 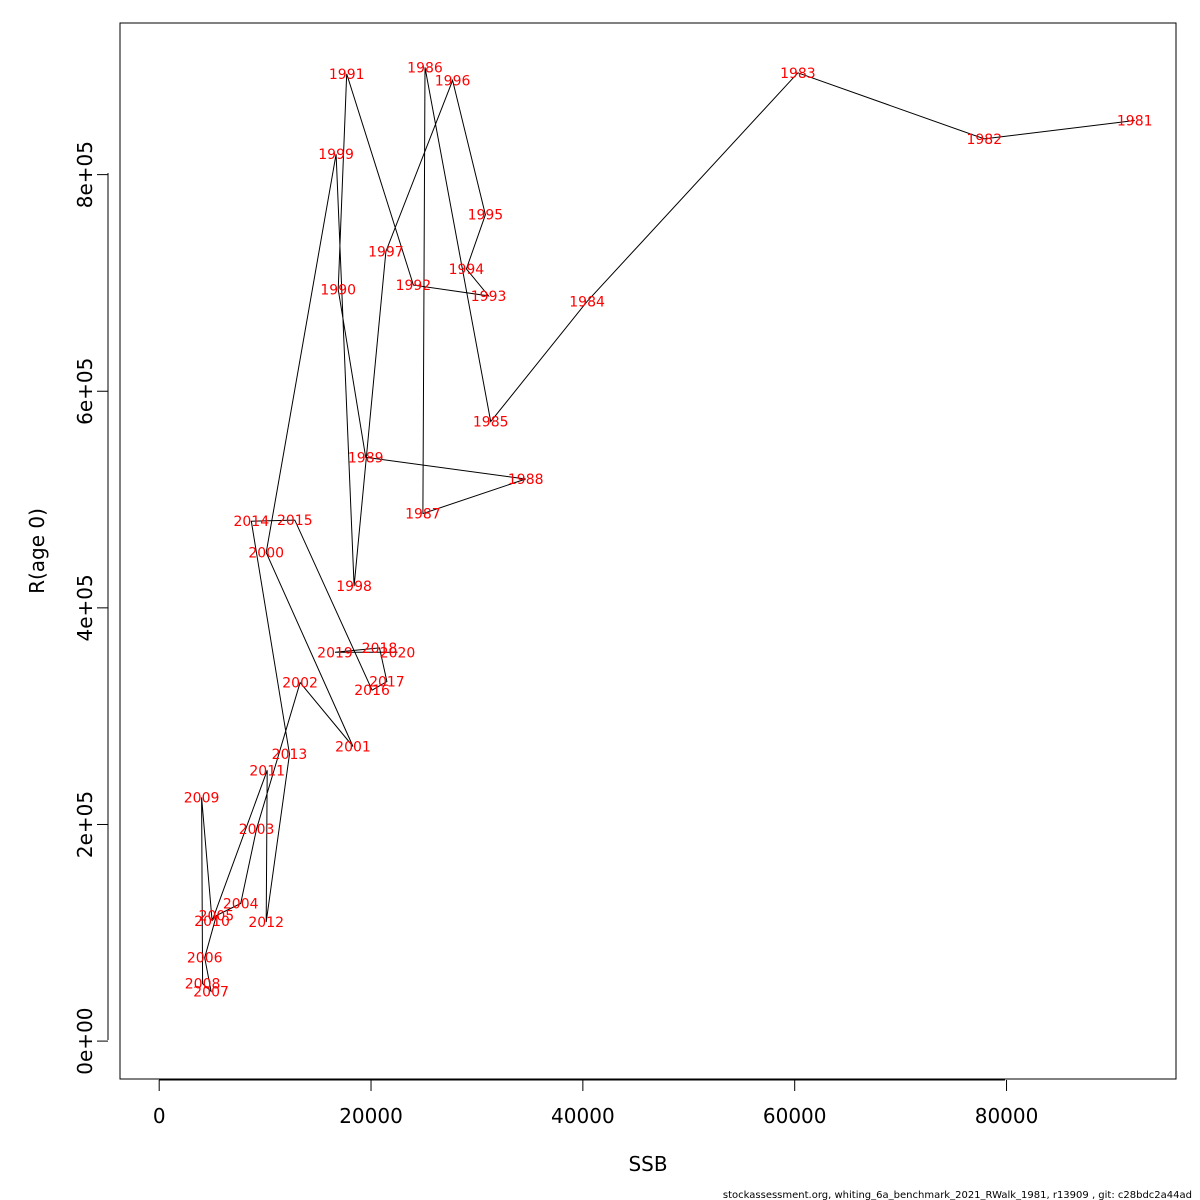 What do you see at coordinates (295, 521) in the screenshot?
I see `point-label-2015: 2015` at bounding box center [295, 521].